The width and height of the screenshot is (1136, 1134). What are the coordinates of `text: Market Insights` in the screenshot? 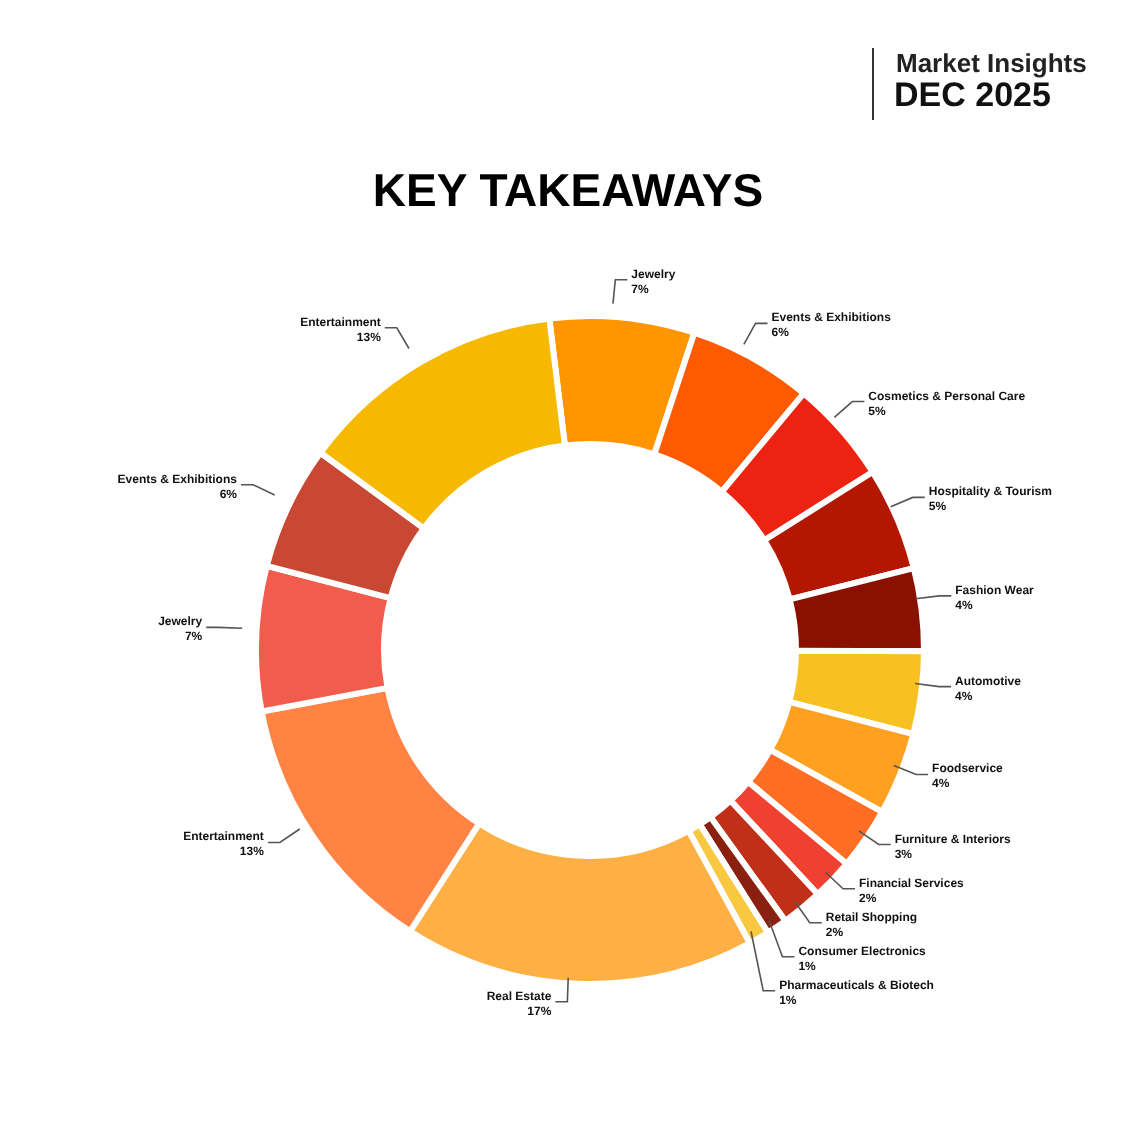 It's located at (991, 63).